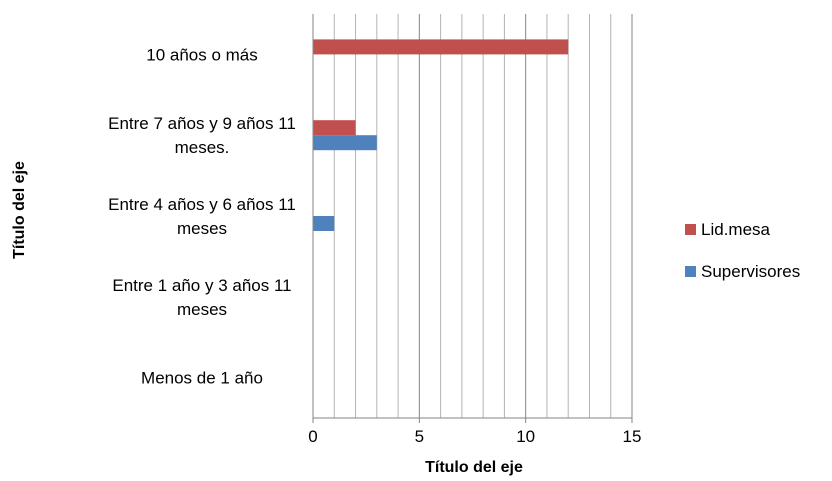  Describe the element at coordinates (736, 229) in the screenshot. I see `legend-label: Lid.mesa` at that location.